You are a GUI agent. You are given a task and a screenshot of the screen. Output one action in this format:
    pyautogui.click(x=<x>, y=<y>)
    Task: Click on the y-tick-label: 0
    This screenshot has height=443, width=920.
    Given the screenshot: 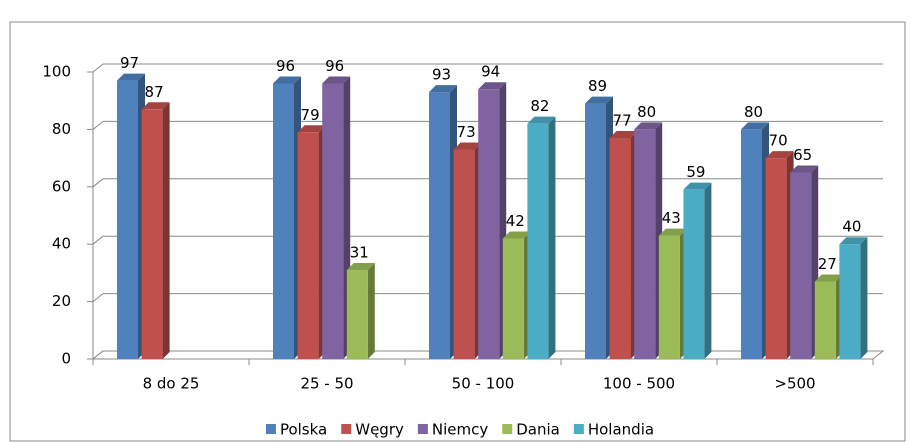 What is the action you would take?
    pyautogui.click(x=66, y=359)
    